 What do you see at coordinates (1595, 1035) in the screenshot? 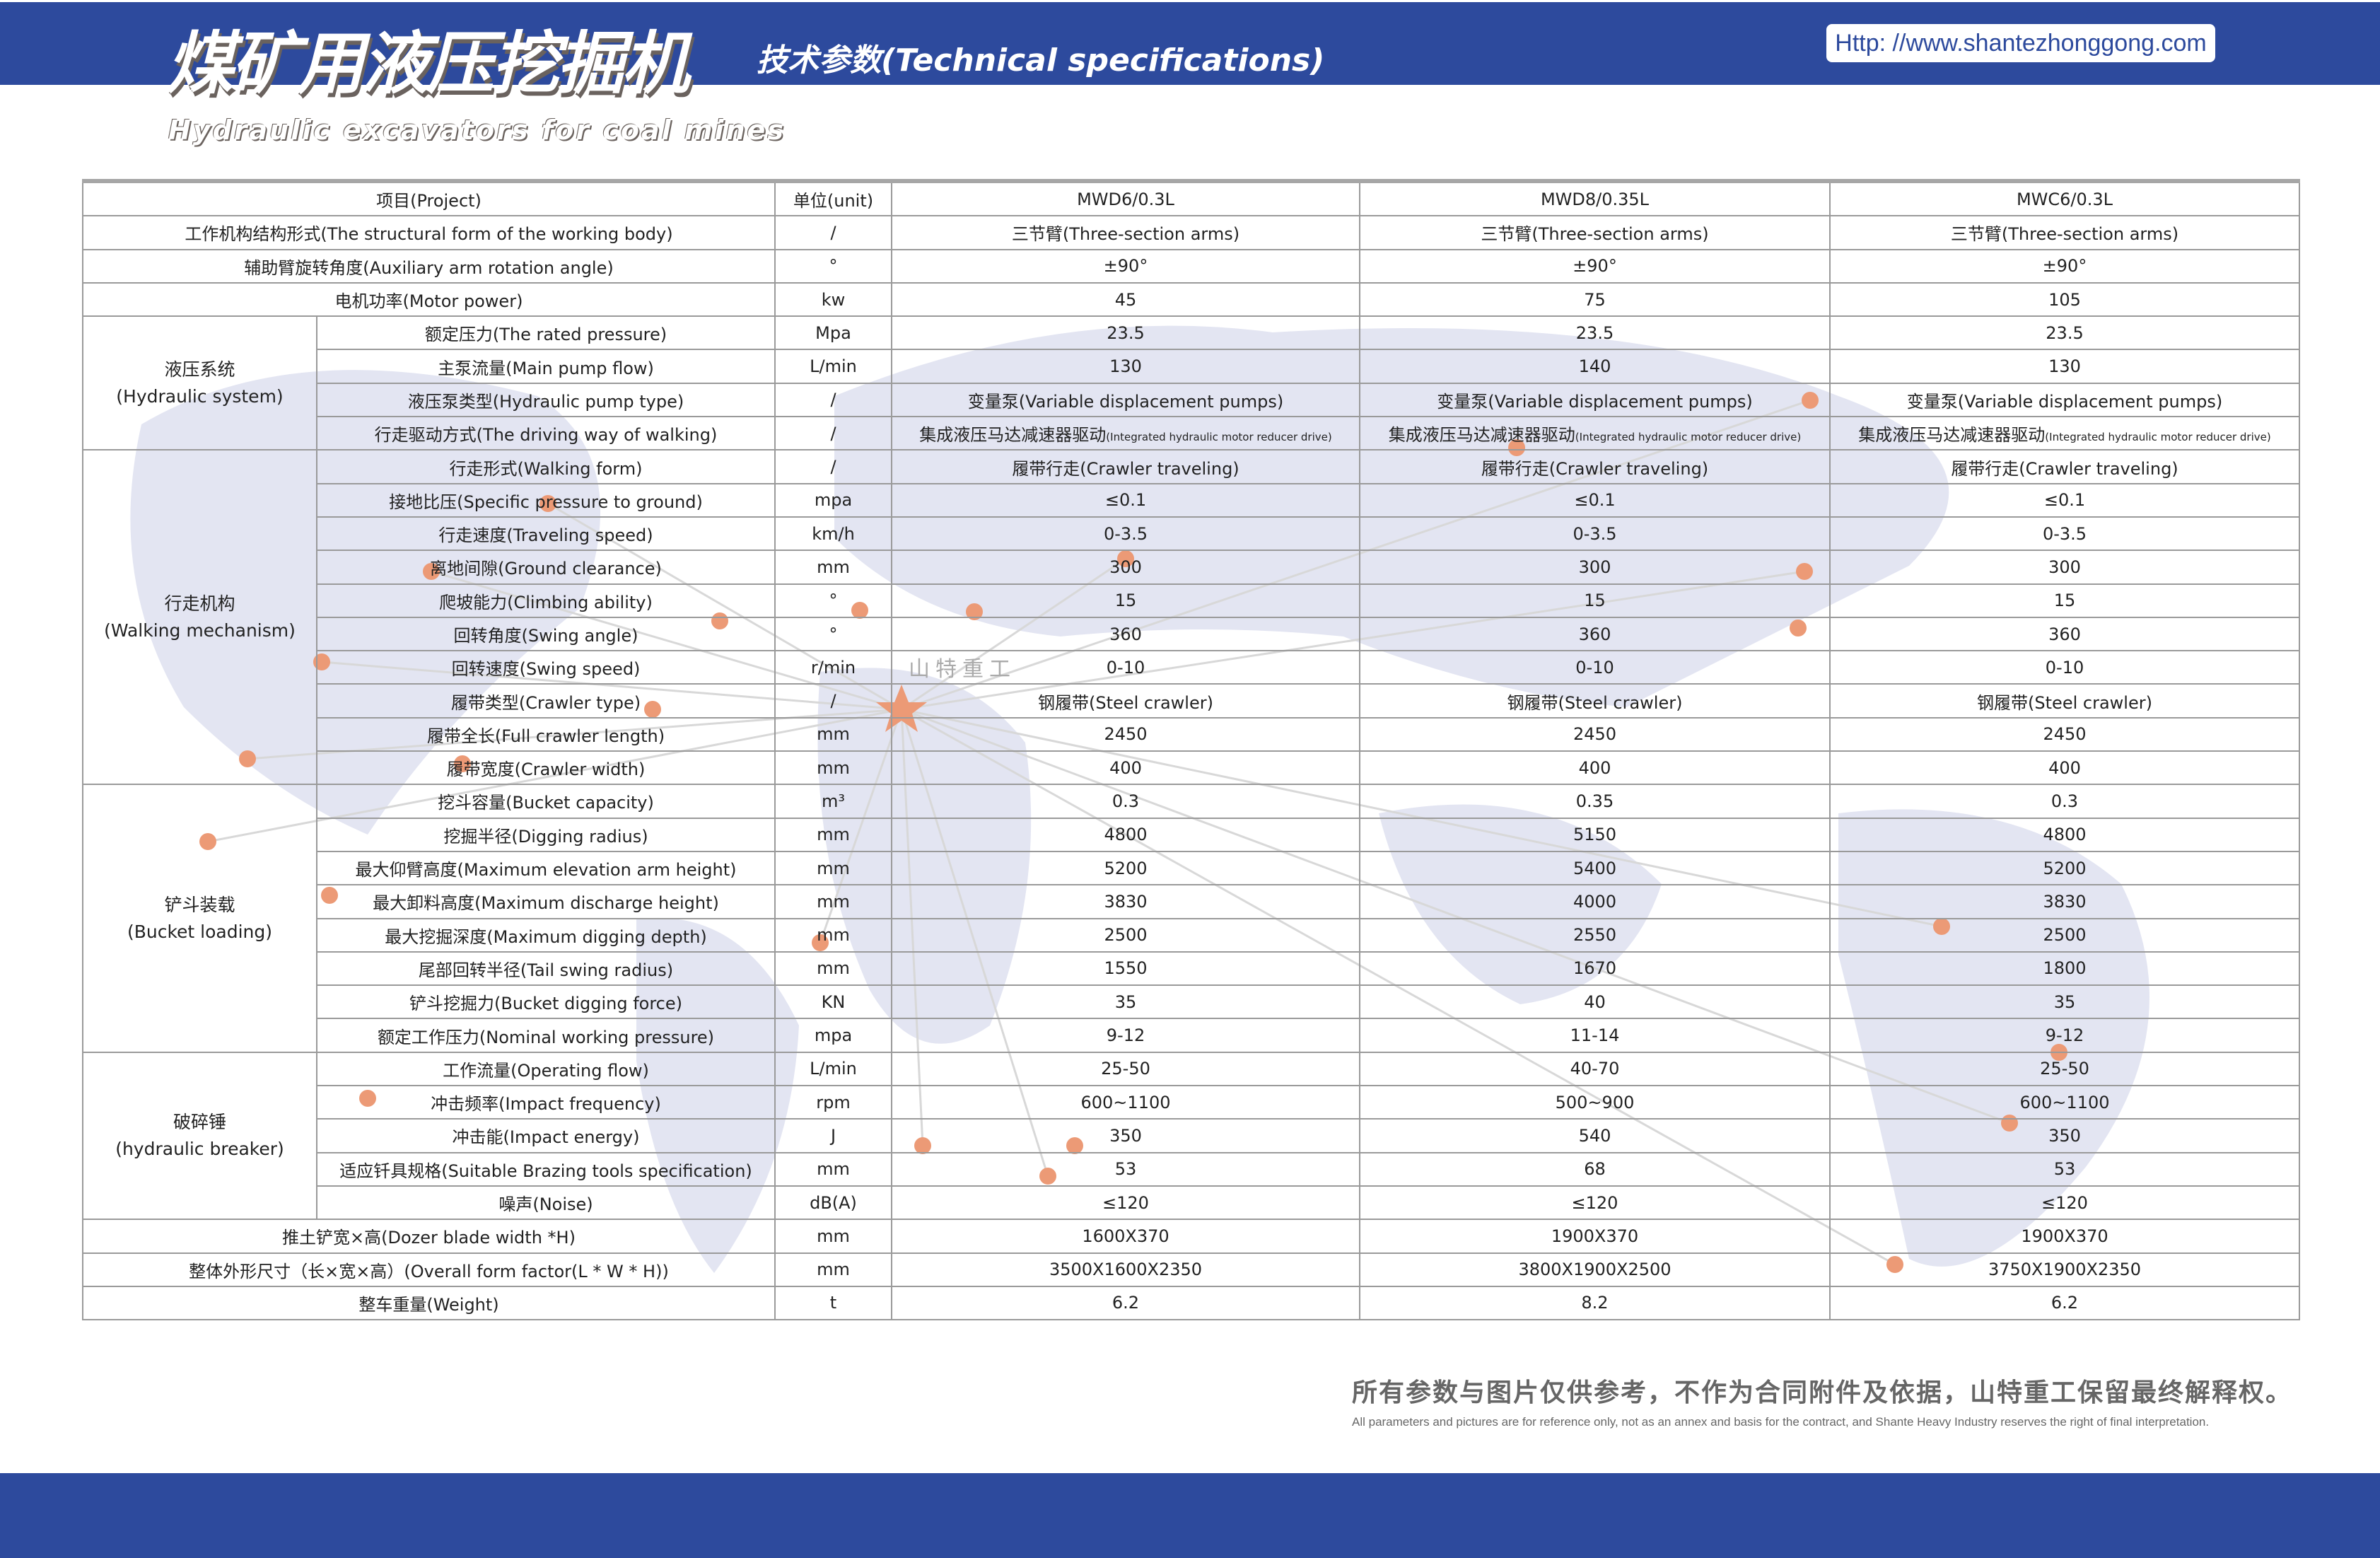
I see `param-value: 11-14` at bounding box center [1595, 1035].